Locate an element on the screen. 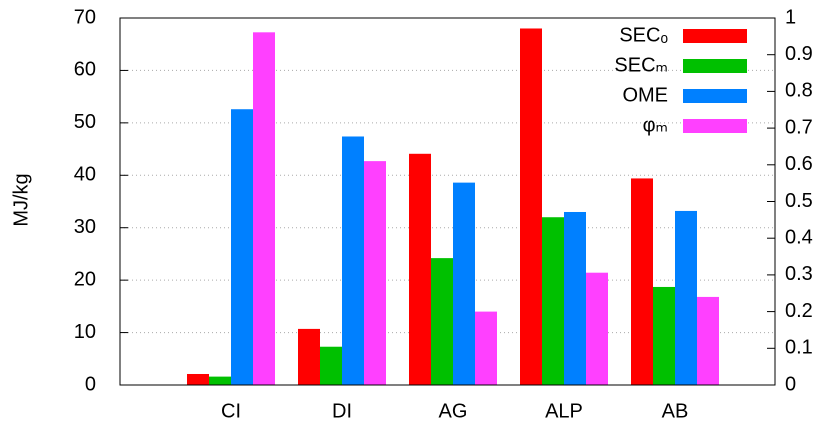 This screenshot has height=424, width=831. y2-tick-label: 0.7 is located at coordinates (799, 127).